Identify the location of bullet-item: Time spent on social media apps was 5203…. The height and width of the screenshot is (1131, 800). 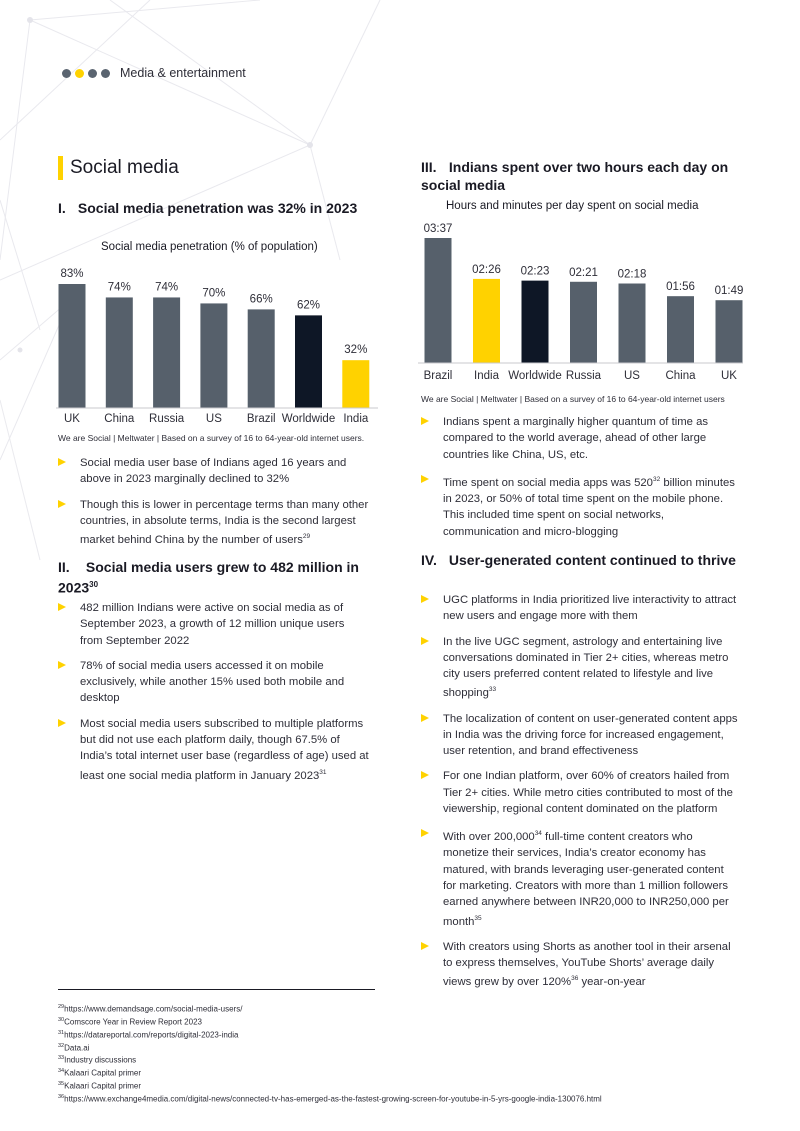
(580, 506).